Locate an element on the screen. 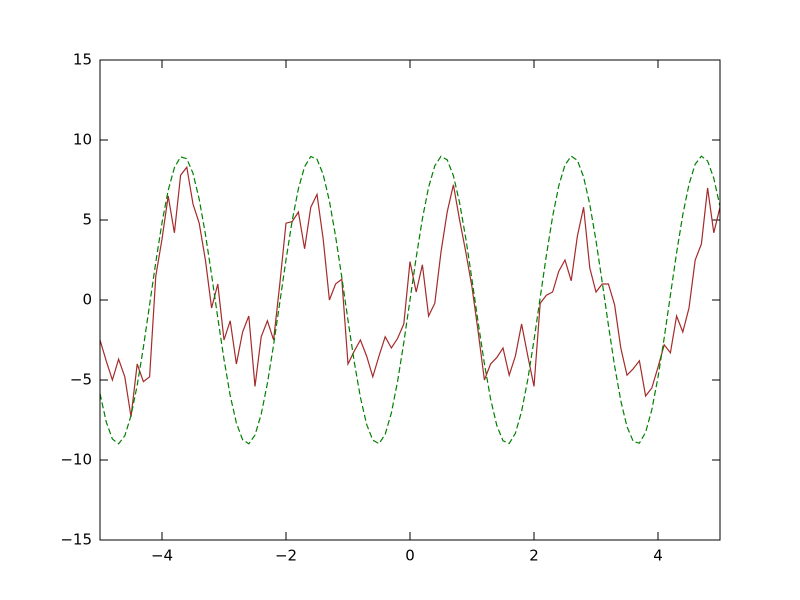 The image size is (800, 600). y-tick-label: −10 is located at coordinates (76, 460).